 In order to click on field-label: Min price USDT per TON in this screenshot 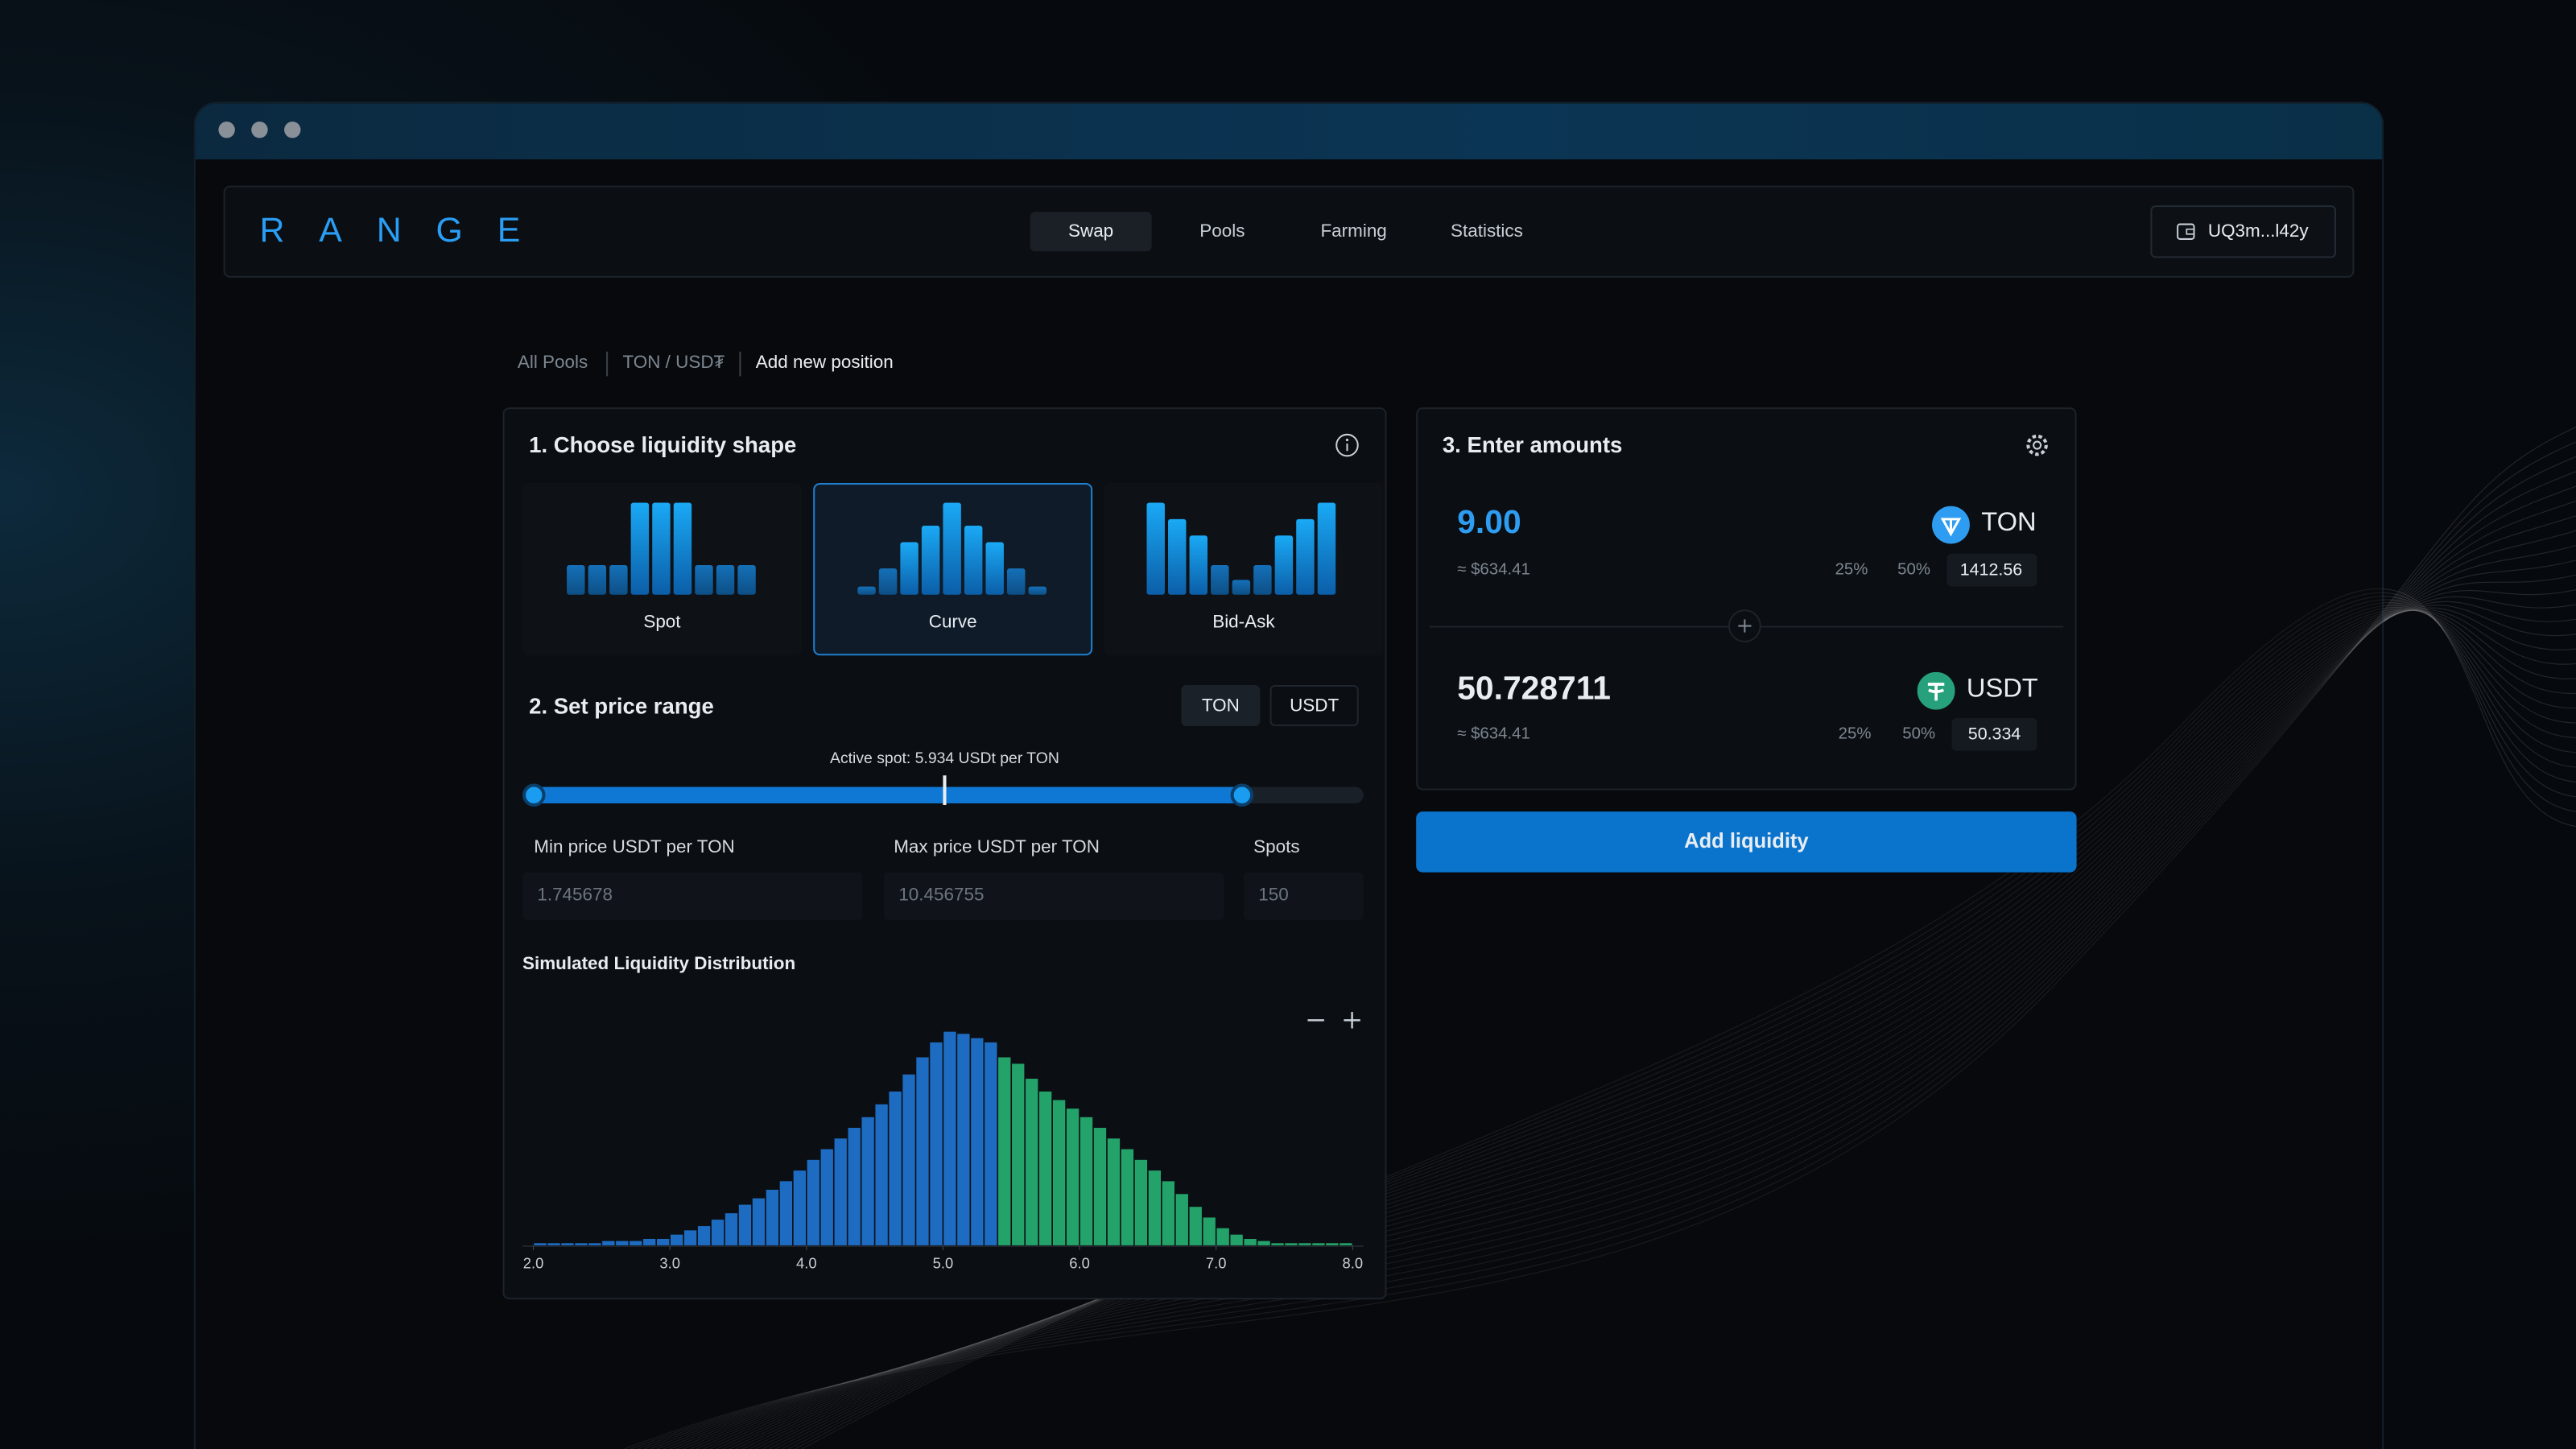, I will do `click(634, 847)`.